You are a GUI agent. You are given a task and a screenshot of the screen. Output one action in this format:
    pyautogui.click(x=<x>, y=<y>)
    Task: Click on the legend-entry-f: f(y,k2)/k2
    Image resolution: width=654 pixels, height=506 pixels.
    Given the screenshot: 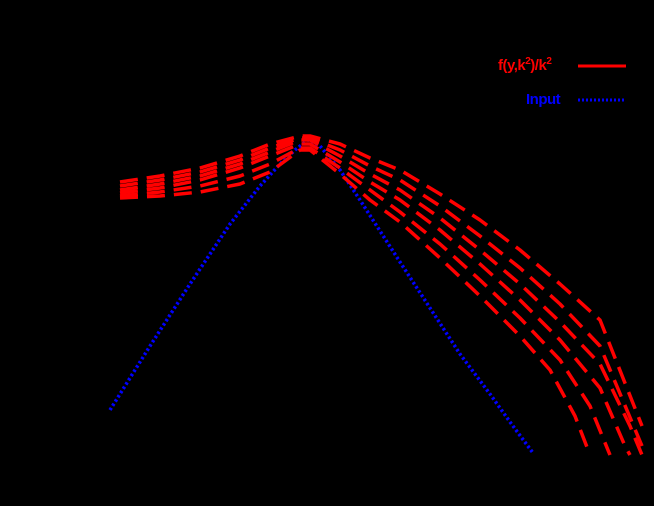 What is the action you would take?
    pyautogui.click(x=525, y=65)
    